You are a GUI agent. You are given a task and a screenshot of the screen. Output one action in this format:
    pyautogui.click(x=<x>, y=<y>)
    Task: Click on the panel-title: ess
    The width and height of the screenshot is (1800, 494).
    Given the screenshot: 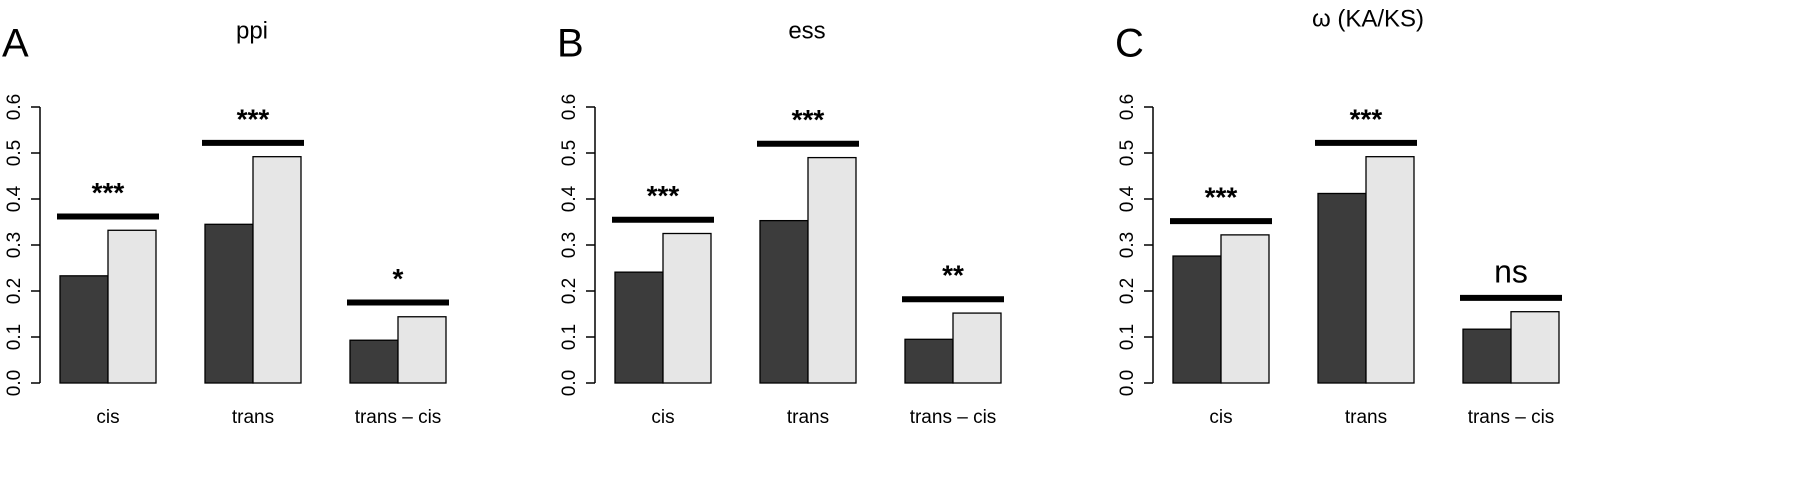 What is the action you would take?
    pyautogui.click(x=806, y=30)
    